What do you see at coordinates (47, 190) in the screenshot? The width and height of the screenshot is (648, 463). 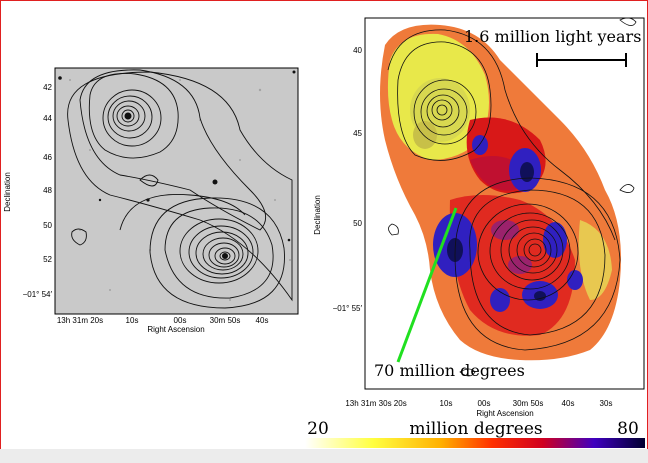 I see `left-ytick: 48` at bounding box center [47, 190].